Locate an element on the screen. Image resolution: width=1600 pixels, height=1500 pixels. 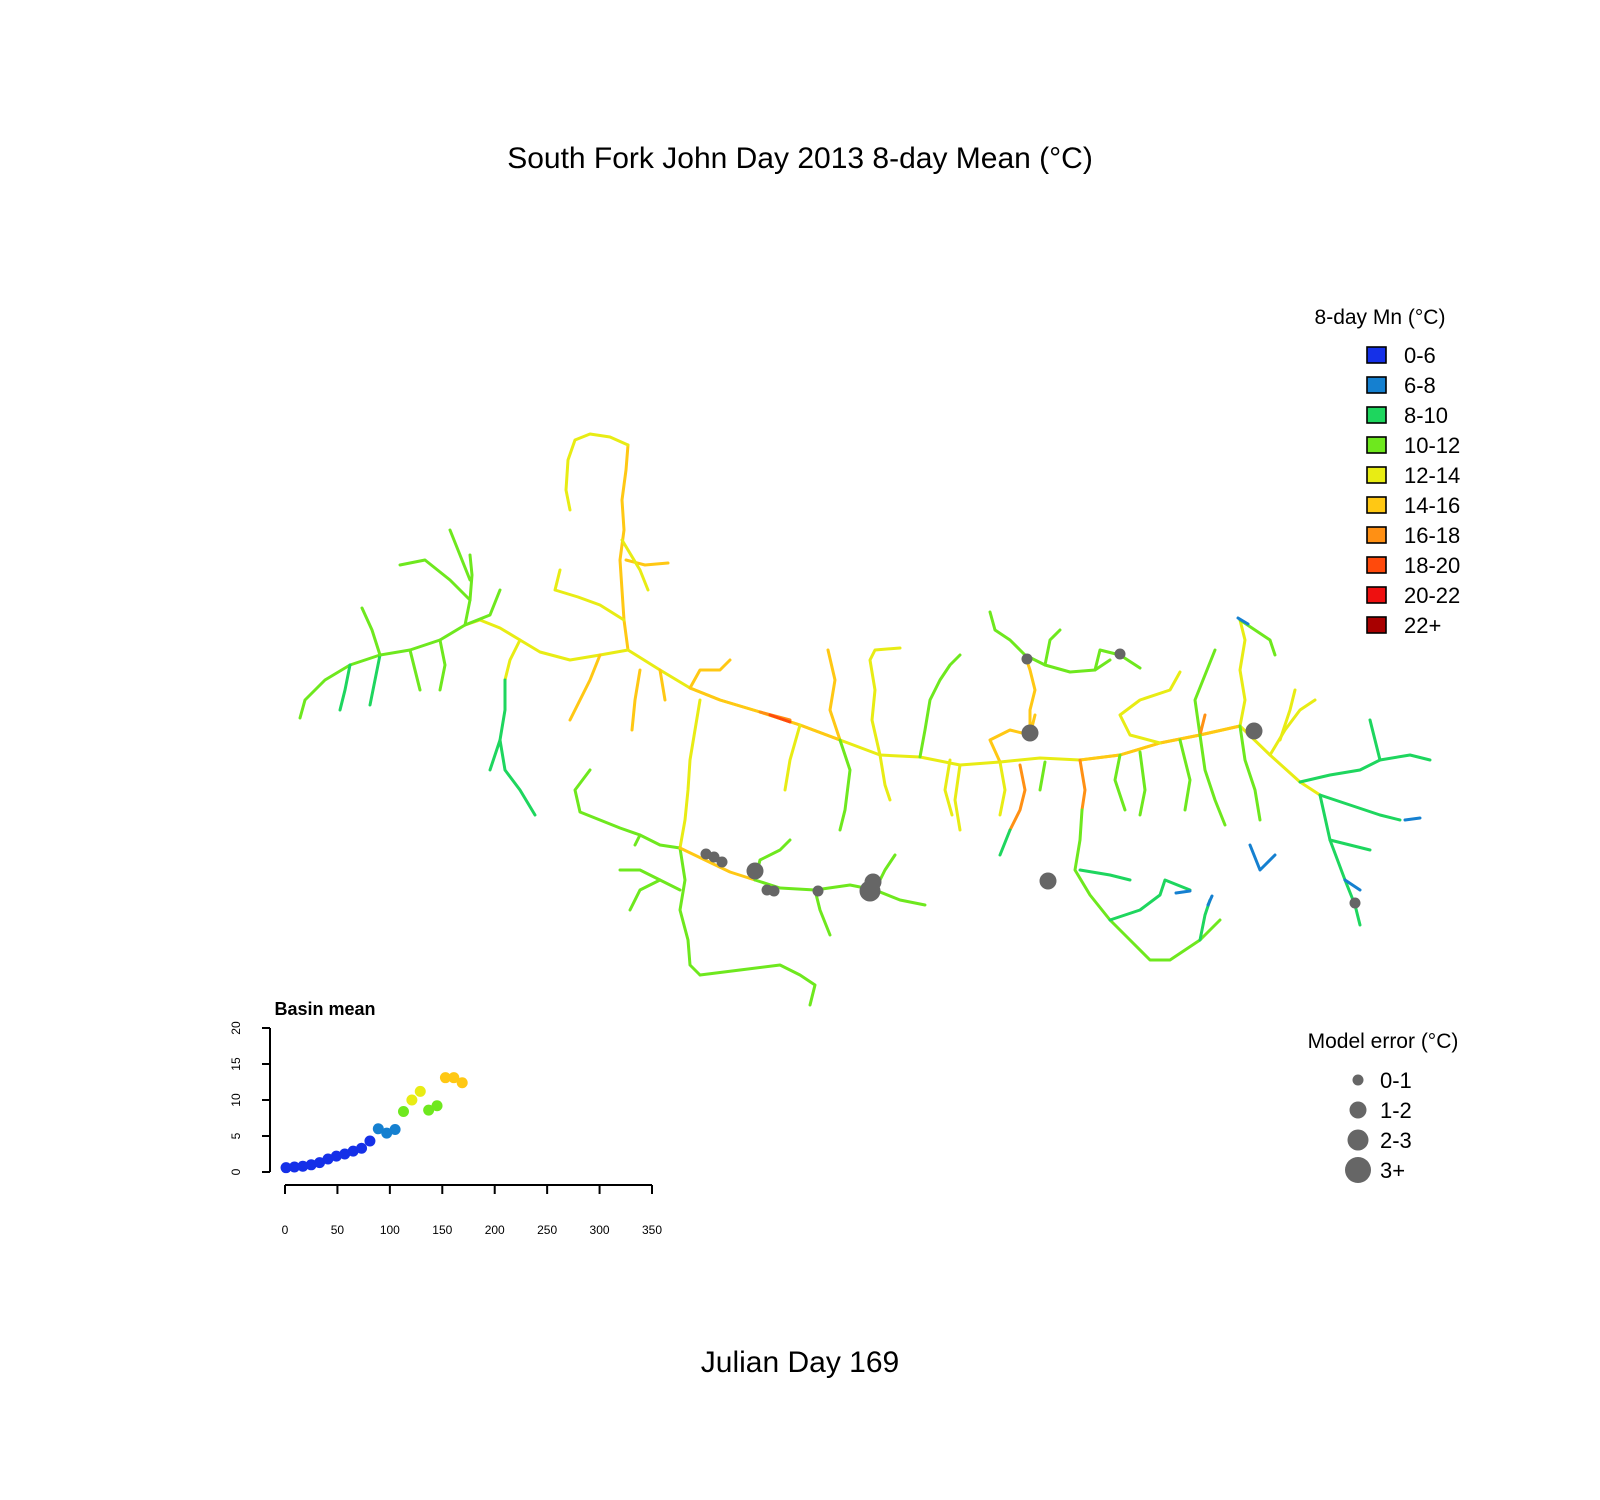
y-tick-label: 20 is located at coordinates (236, 1028).